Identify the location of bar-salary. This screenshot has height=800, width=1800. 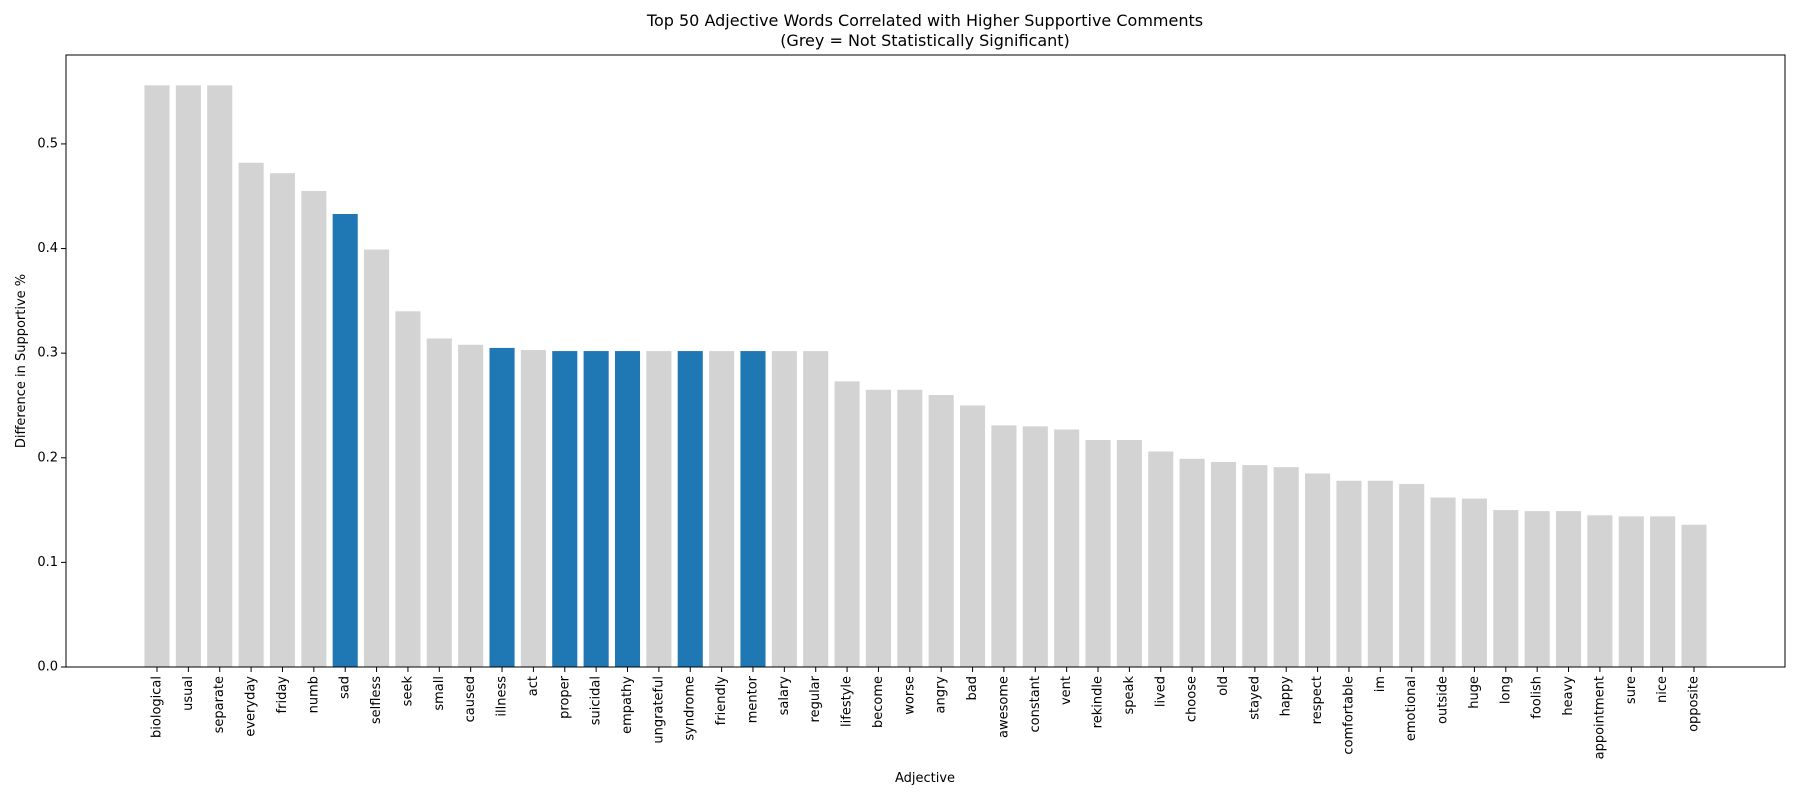
(784, 509).